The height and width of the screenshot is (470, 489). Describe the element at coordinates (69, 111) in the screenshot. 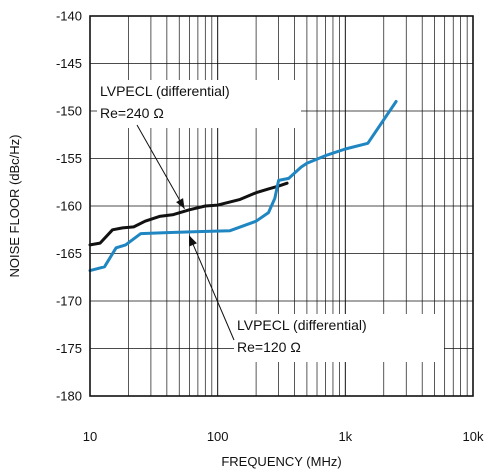

I see `y-tick-label: -150` at that location.